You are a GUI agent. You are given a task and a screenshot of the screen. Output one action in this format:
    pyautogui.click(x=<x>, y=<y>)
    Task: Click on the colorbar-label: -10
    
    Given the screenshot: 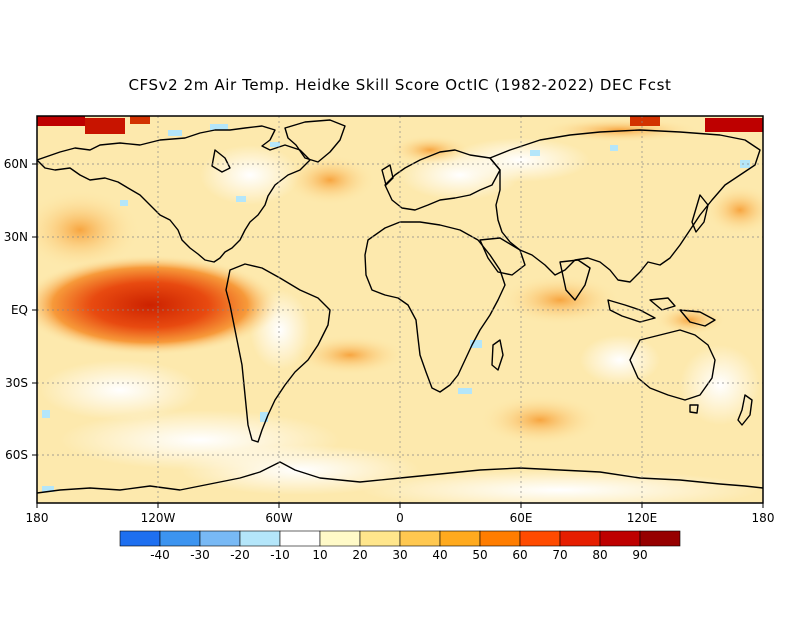 What is the action you would take?
    pyautogui.click(x=280, y=555)
    